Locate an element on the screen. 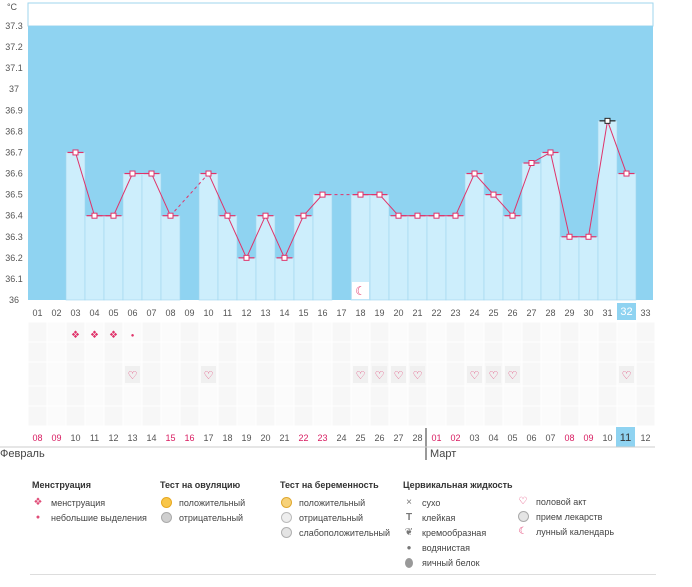 The width and height of the screenshot is (692, 587). cycle-day-label: 26 is located at coordinates (512, 313).